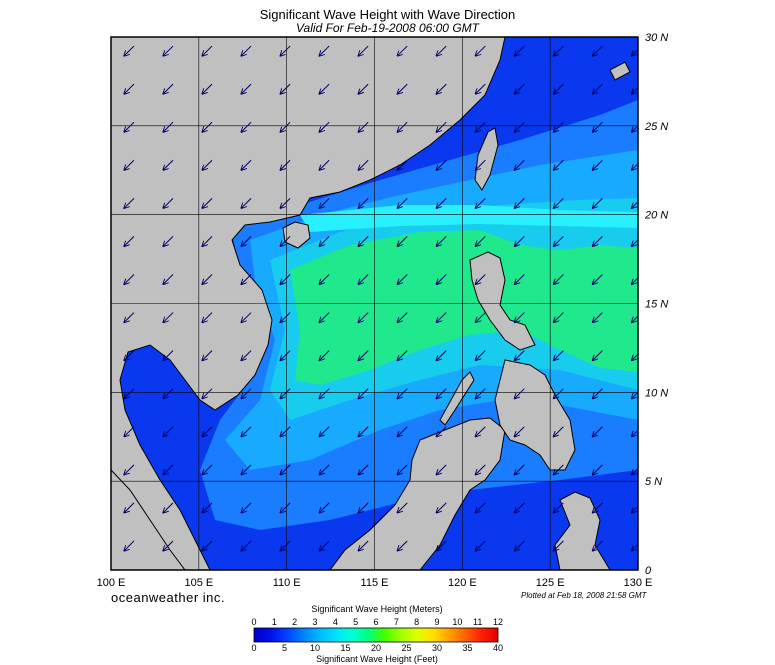 This screenshot has width=775, height=665. I want to click on colorbar-feet-label: 0, so click(253, 648).